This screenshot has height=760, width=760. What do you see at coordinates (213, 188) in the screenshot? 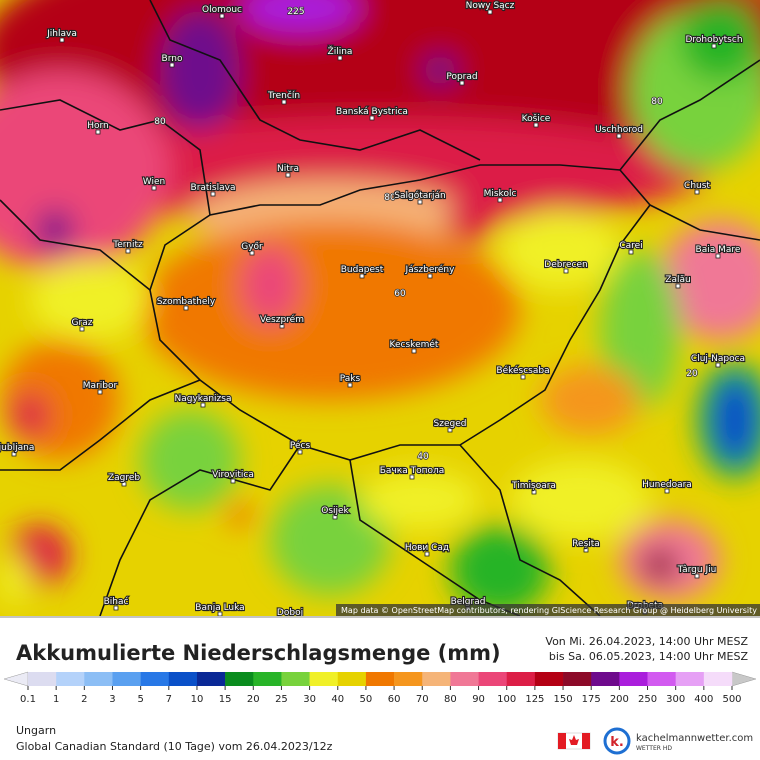
I see `city-label: Bratislava` at bounding box center [213, 188].